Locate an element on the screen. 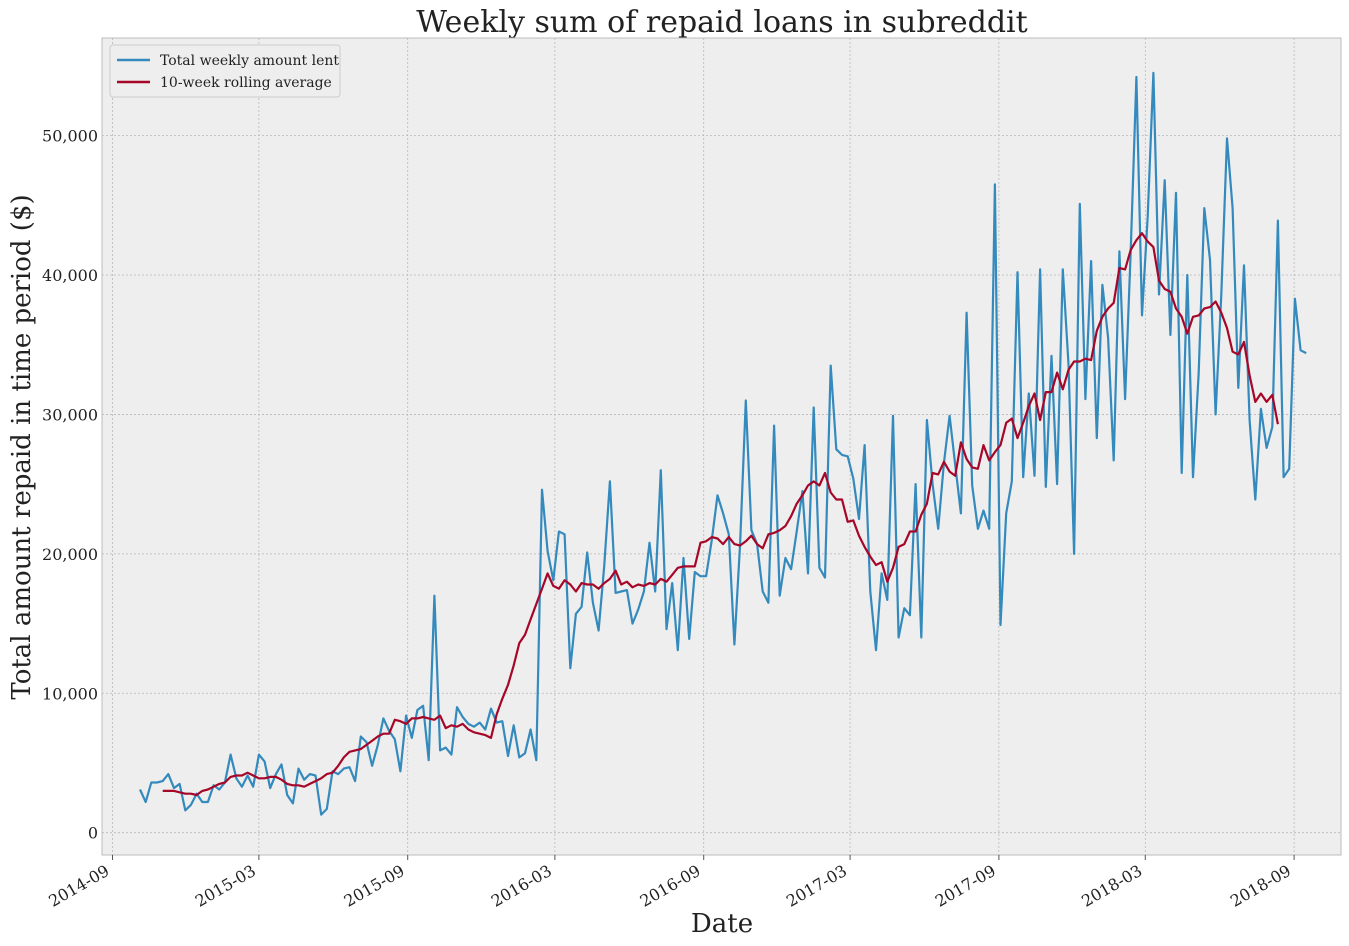 The image size is (1349, 946). x-tick-label: 2016-03 is located at coordinates (521, 886).